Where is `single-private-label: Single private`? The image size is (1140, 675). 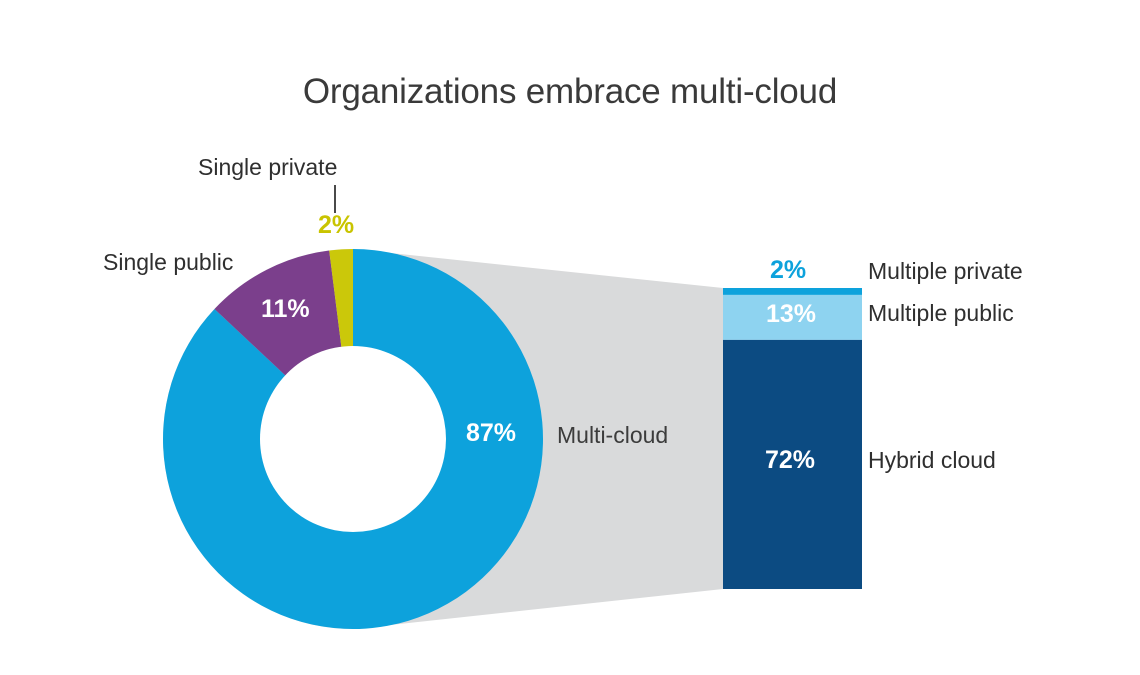
single-private-label: Single private is located at coordinates (268, 167).